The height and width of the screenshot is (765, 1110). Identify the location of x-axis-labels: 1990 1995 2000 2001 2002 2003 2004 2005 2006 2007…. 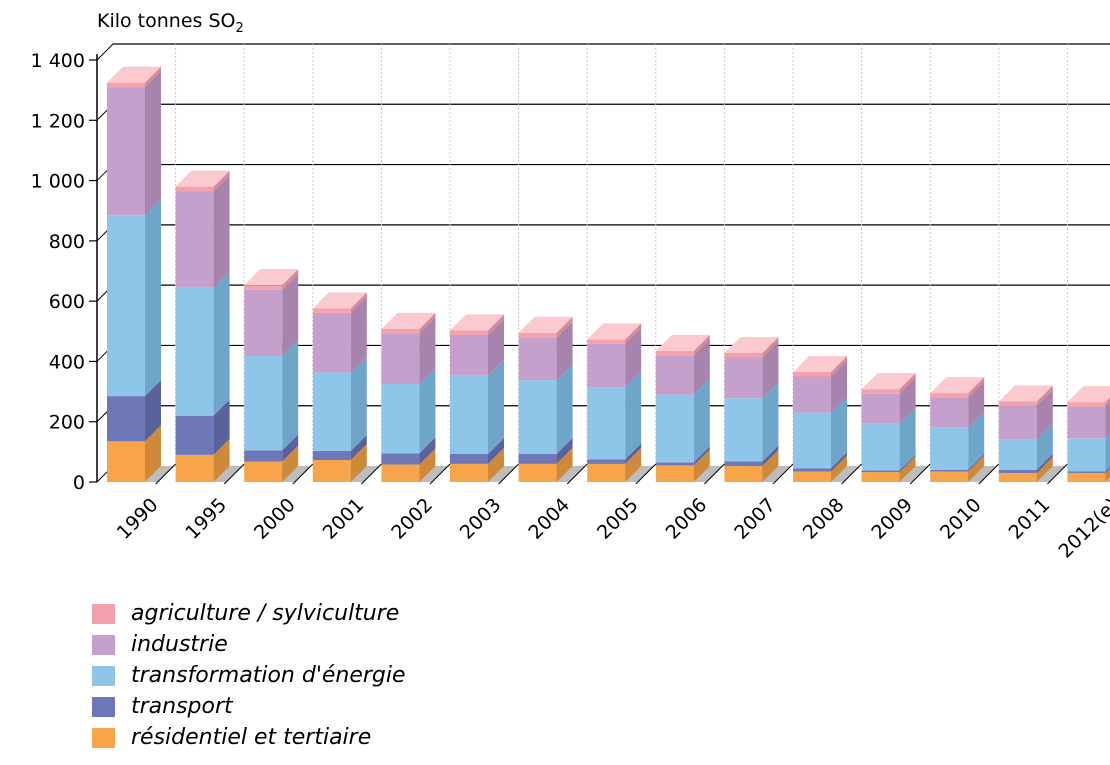
(611, 527).